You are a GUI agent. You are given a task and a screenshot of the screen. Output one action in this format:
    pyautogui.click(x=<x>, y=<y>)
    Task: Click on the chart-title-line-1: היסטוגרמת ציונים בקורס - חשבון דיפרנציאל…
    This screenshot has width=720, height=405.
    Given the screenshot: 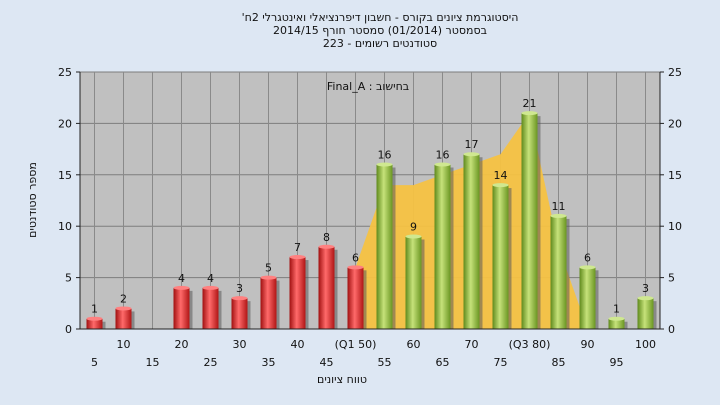 What is the action you would take?
    pyautogui.click(x=380, y=17)
    